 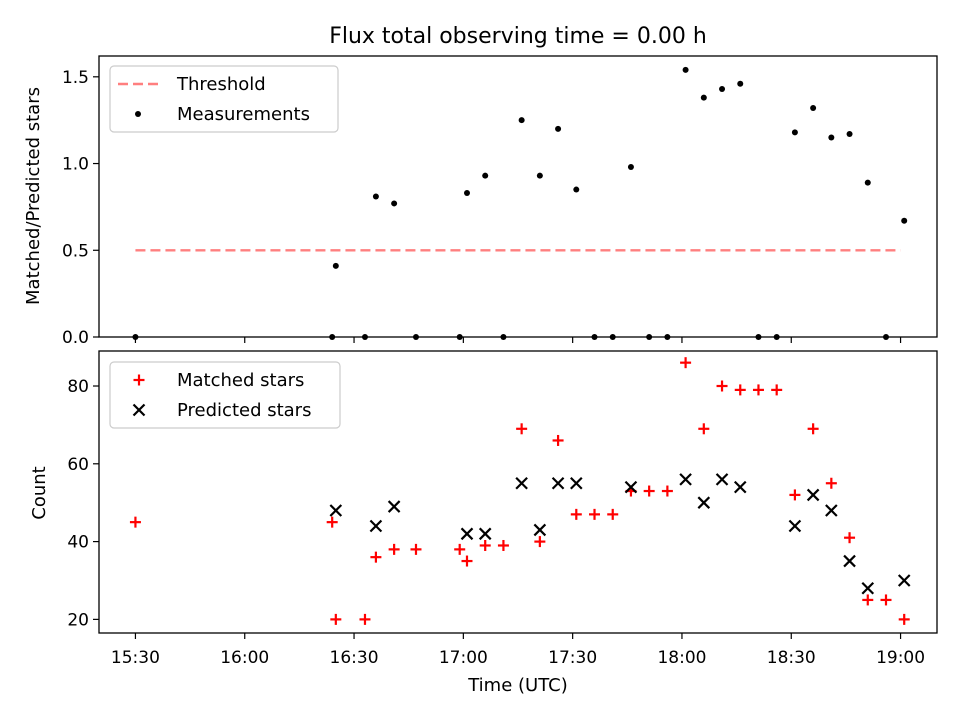 I want to click on x-tick-label-0: 15:30, so click(x=135, y=658).